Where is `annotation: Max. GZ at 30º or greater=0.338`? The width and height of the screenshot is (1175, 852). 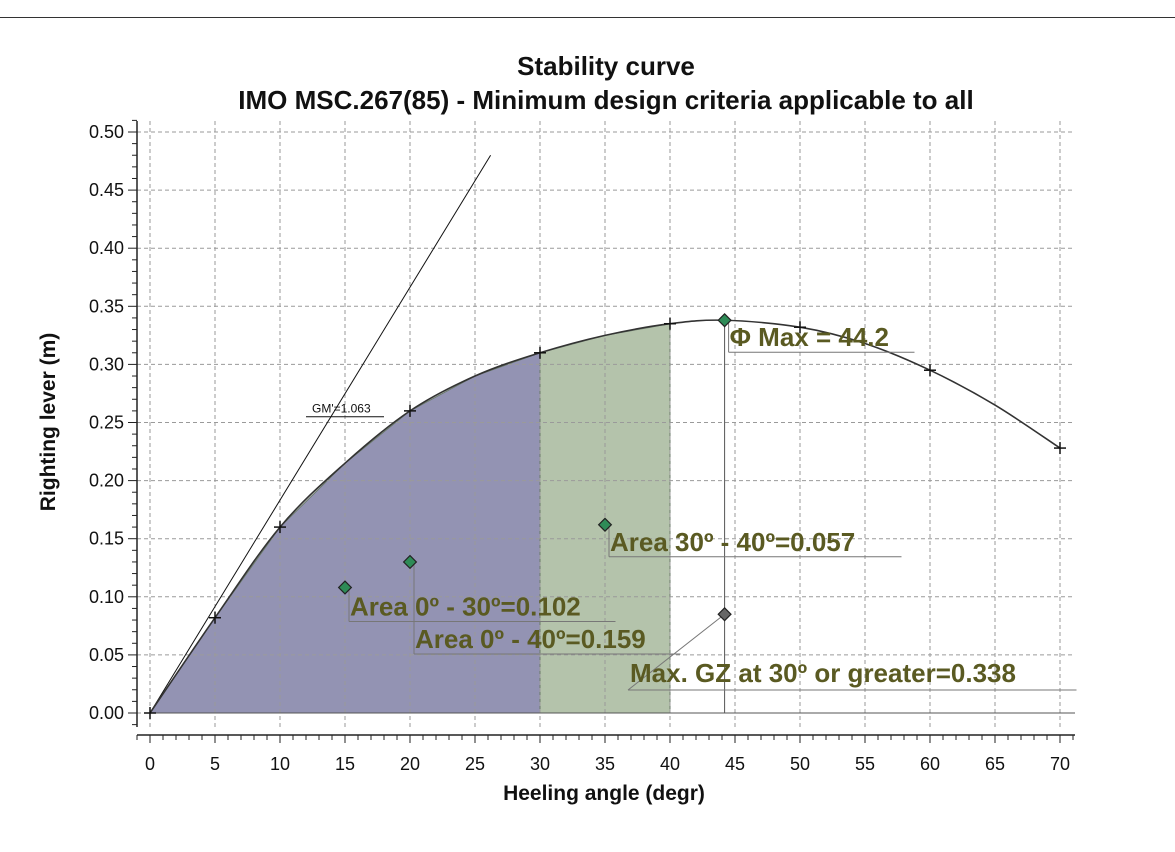 annotation: Max. GZ at 30º or greater=0.338 is located at coordinates (852, 649).